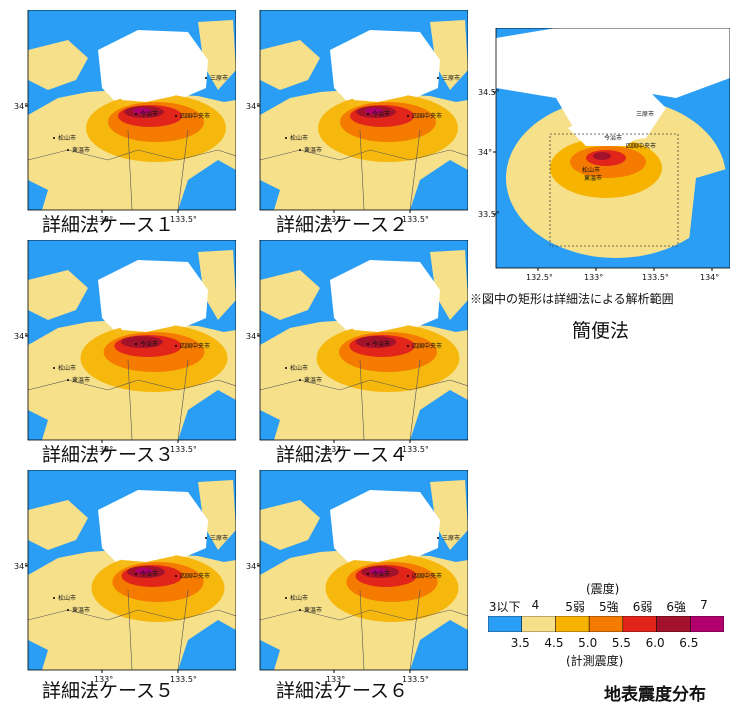  What do you see at coordinates (655, 695) in the screenshot?
I see `figure-title: 地表震度分布` at bounding box center [655, 695].